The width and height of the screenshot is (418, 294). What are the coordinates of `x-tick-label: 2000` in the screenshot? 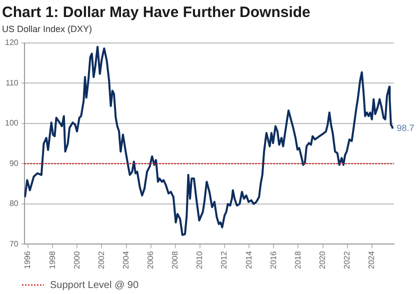 It's located at (77, 259).